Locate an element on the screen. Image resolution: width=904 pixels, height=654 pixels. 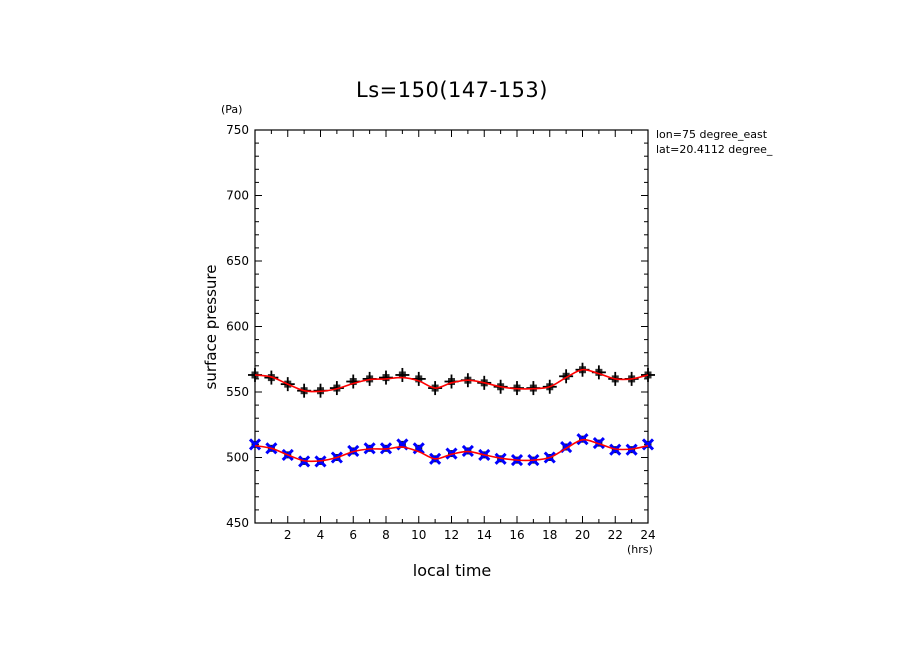
y-tick-label: 500 is located at coordinates (237, 458).